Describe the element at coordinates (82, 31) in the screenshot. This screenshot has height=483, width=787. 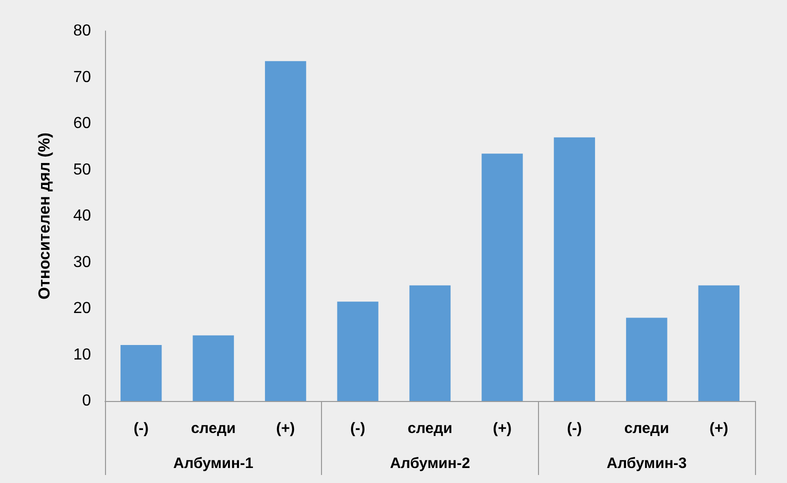
I see `y-tick-label: 80` at that location.